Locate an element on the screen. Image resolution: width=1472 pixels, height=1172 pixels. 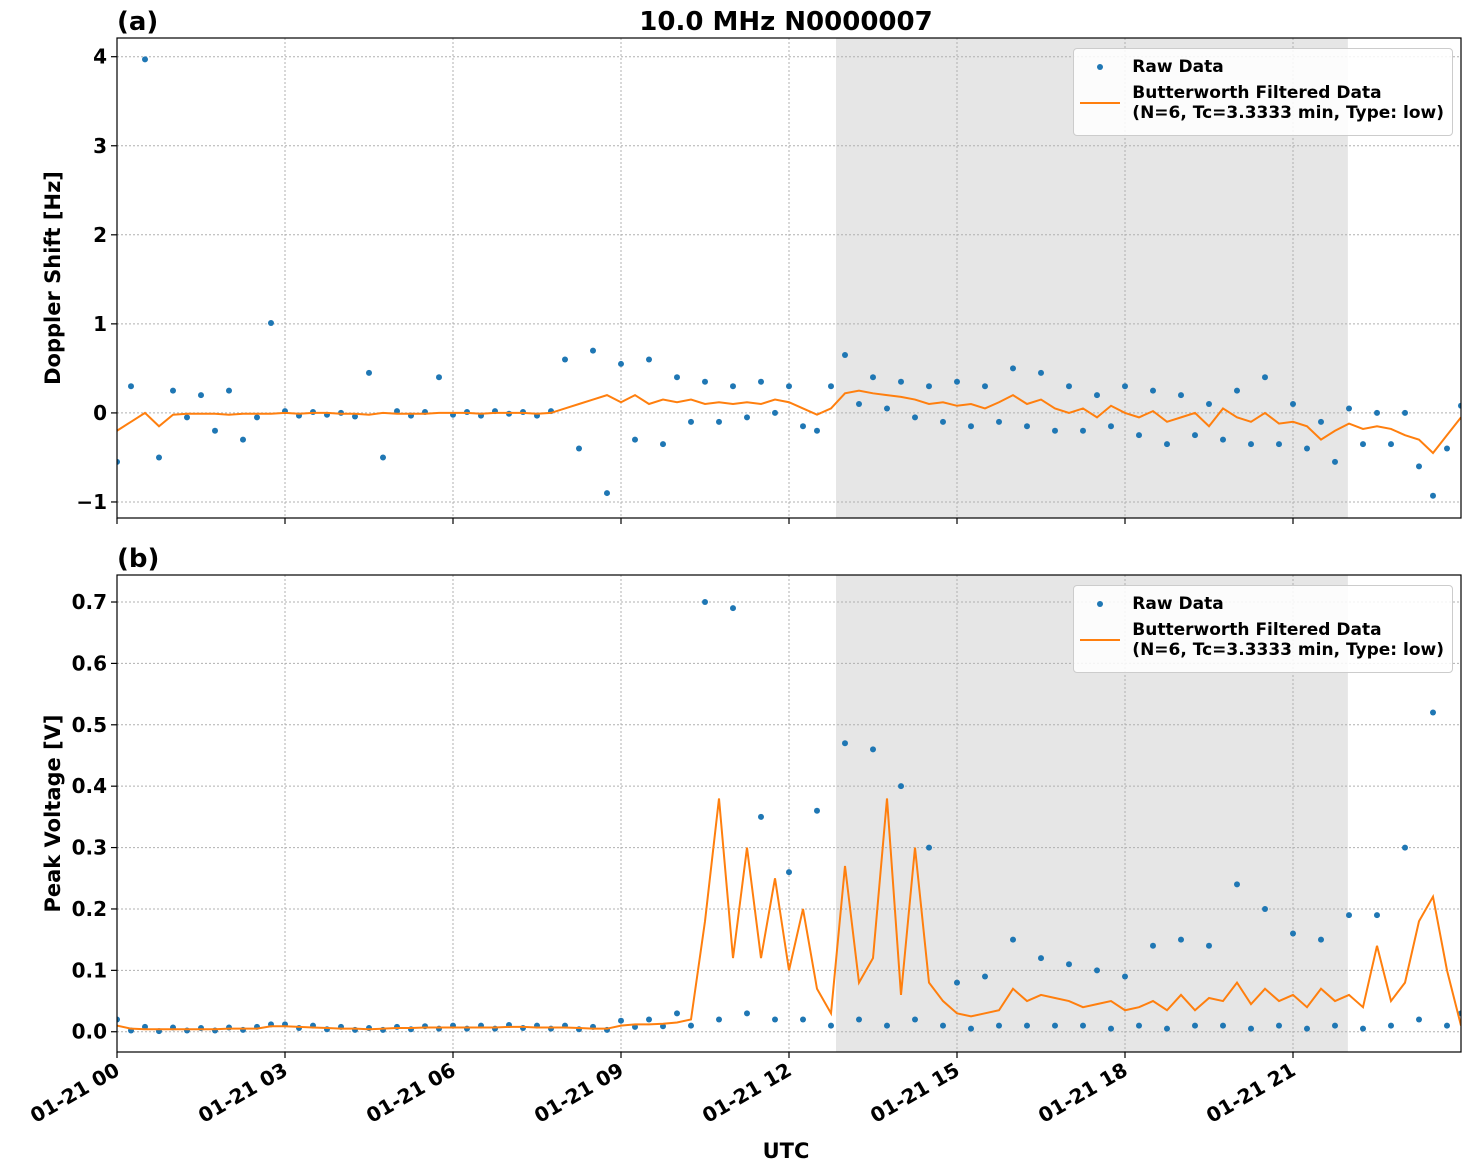
x-tick-label: 01-21 12 is located at coordinates (747, 1093).